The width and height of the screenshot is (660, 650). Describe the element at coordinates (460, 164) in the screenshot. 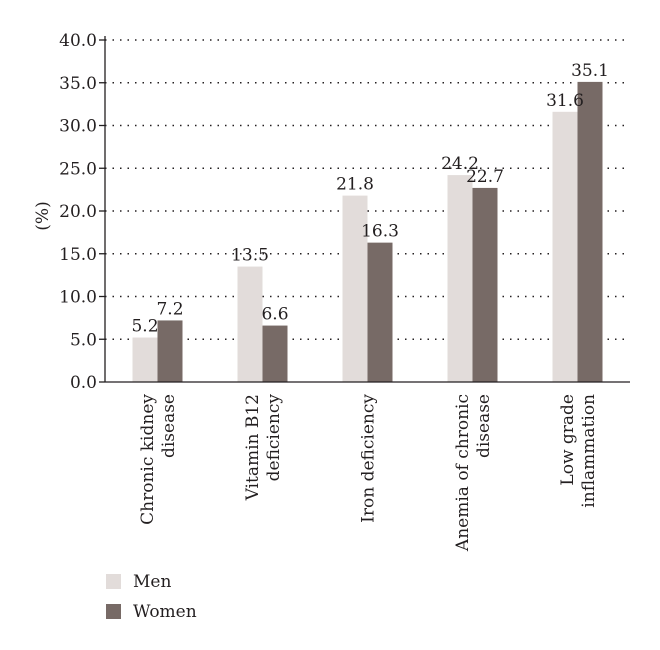

I see `data-label: 24.2` at that location.